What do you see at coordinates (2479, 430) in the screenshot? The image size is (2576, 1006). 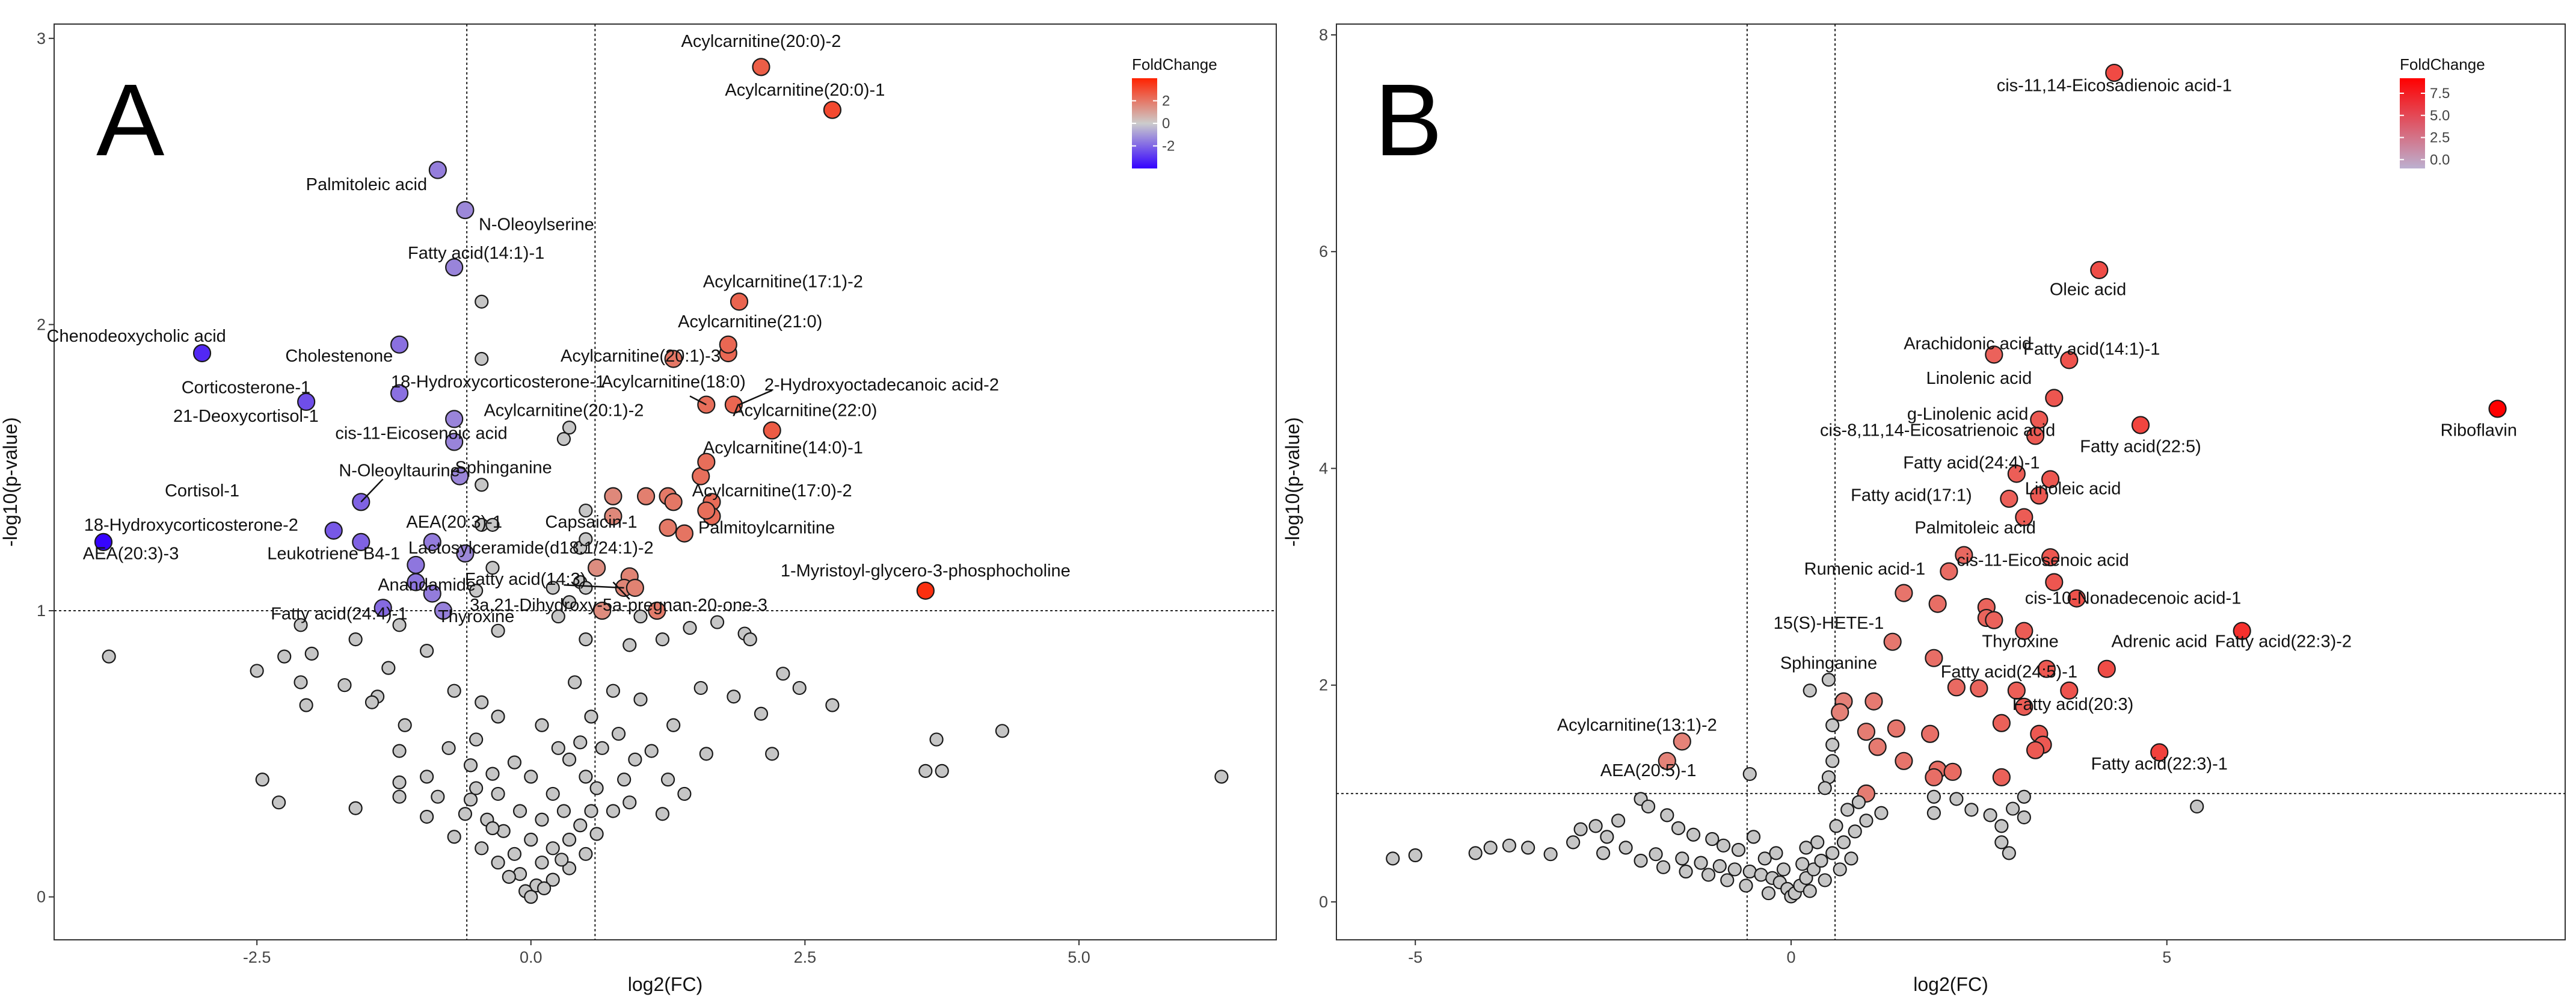 I see `data-label: Riboflavin` at bounding box center [2479, 430].